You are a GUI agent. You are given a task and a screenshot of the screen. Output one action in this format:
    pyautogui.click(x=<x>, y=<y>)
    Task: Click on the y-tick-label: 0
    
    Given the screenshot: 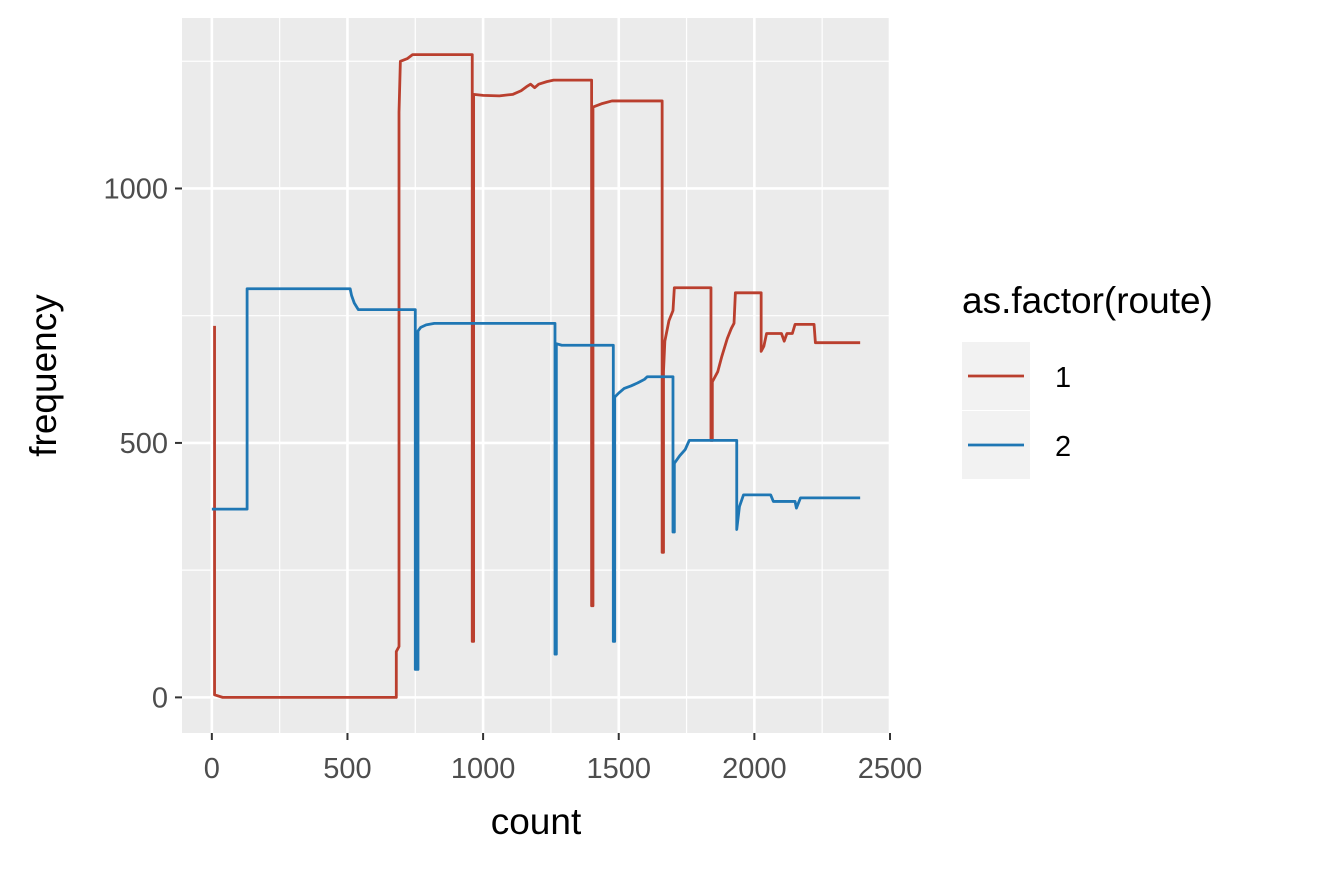 What is the action you would take?
    pyautogui.click(x=160, y=698)
    